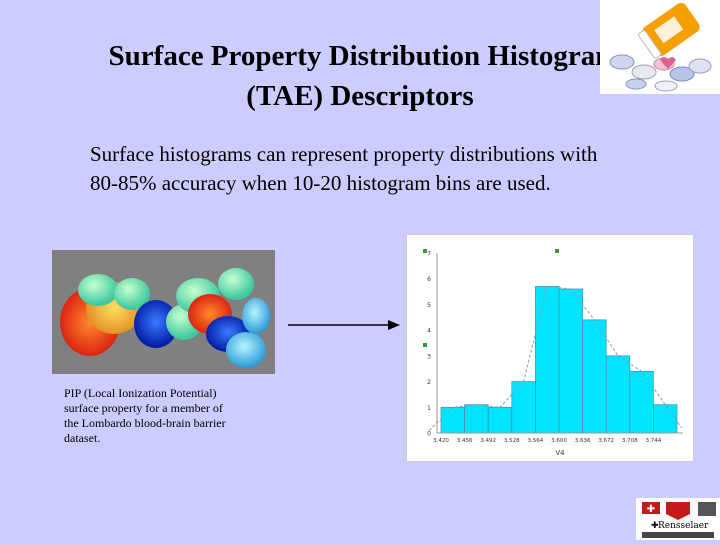 The height and width of the screenshot is (545, 720). Describe the element at coordinates (683, 526) in the screenshot. I see `logo-text: Rensselaer` at that location.